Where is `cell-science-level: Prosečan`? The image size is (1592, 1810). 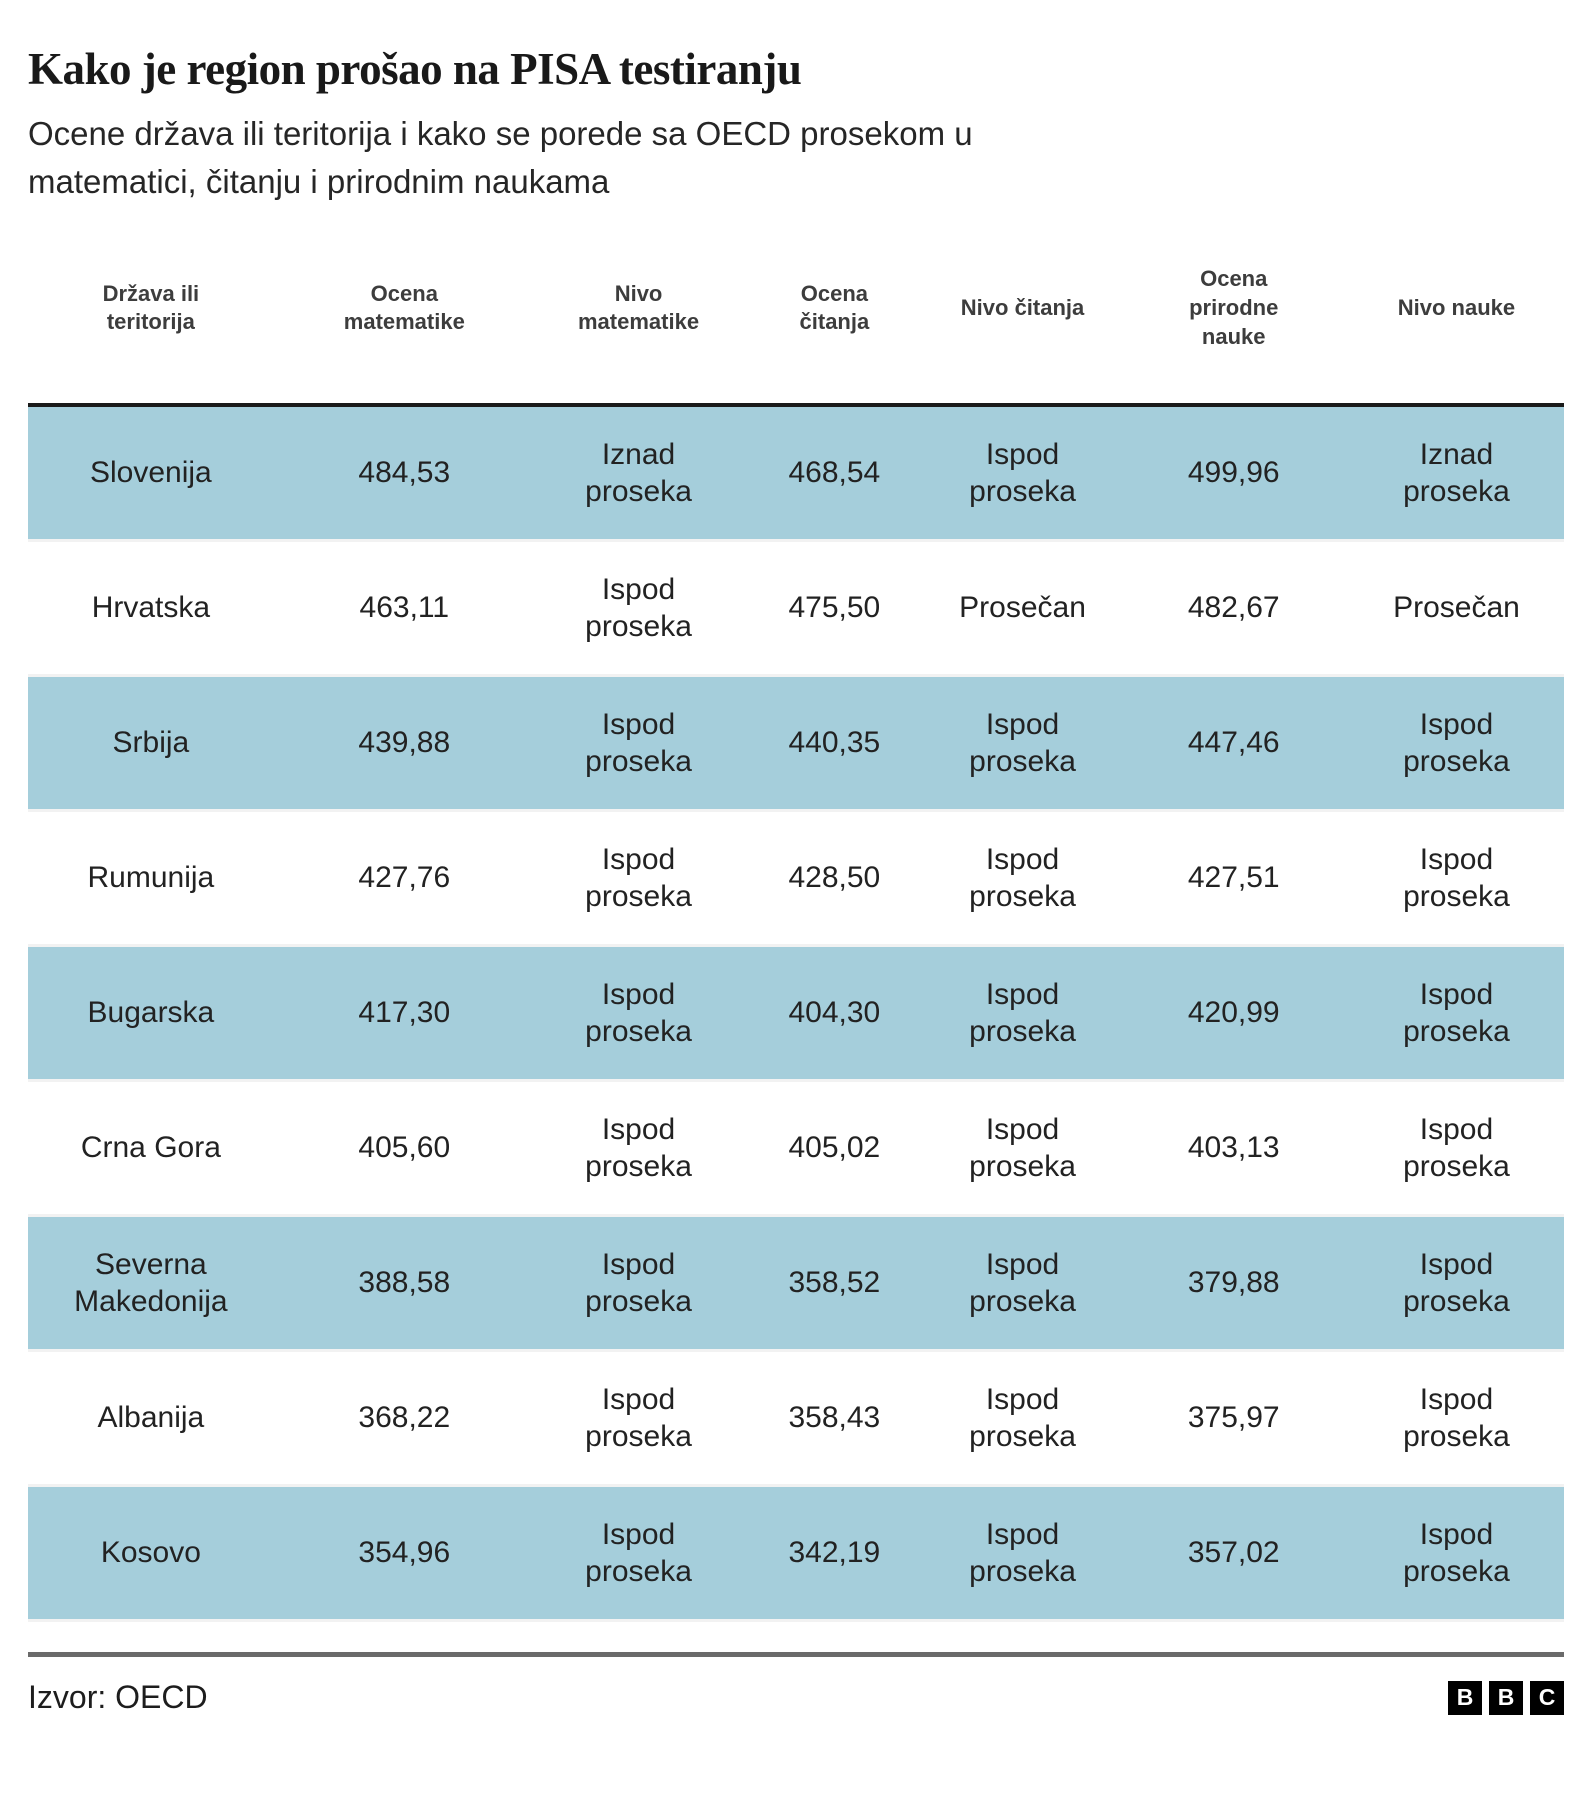
cell-science-level: Prosečan is located at coordinates (1456, 608).